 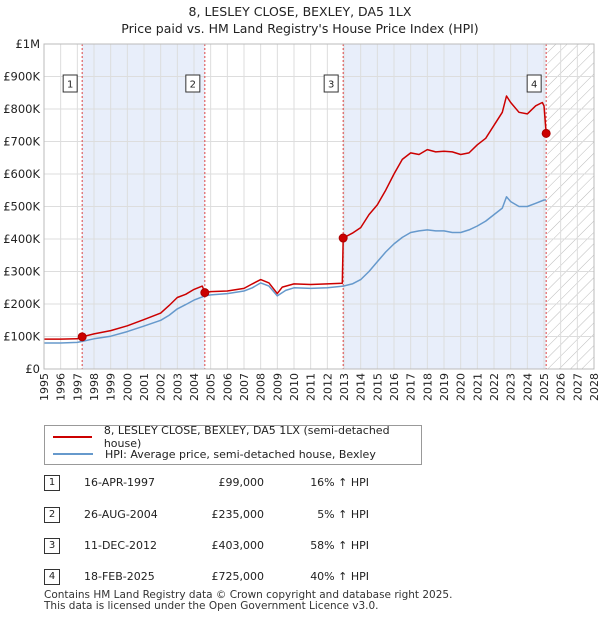 What do you see at coordinates (52, 577) in the screenshot?
I see `sale-number-badge: 4` at bounding box center [52, 577].